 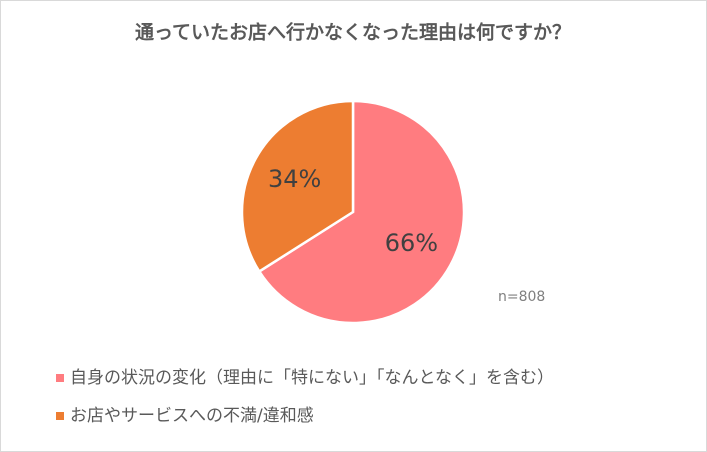 I want to click on data-label: 34%, so click(x=294, y=179).